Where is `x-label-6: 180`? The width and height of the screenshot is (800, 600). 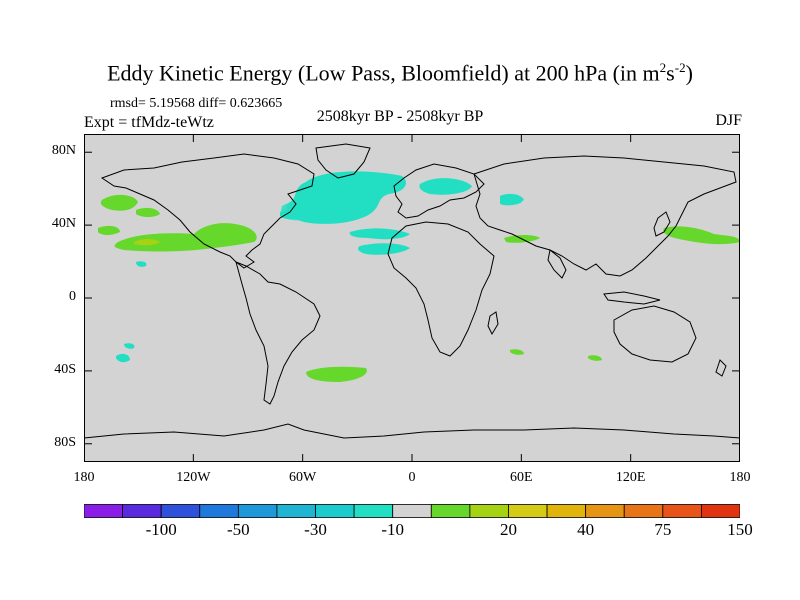
x-label-6: 180 is located at coordinates (740, 477).